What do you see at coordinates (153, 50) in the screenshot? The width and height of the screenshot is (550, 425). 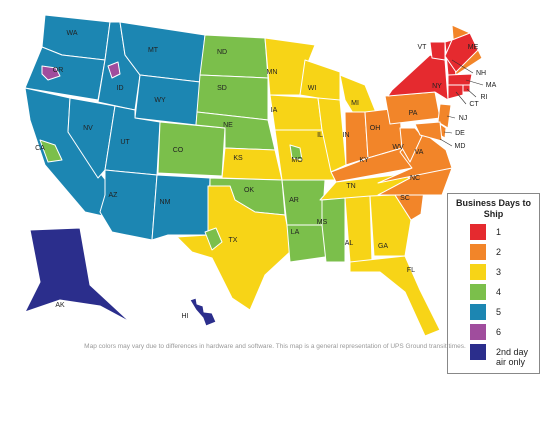 I see `state-label: MT` at bounding box center [153, 50].